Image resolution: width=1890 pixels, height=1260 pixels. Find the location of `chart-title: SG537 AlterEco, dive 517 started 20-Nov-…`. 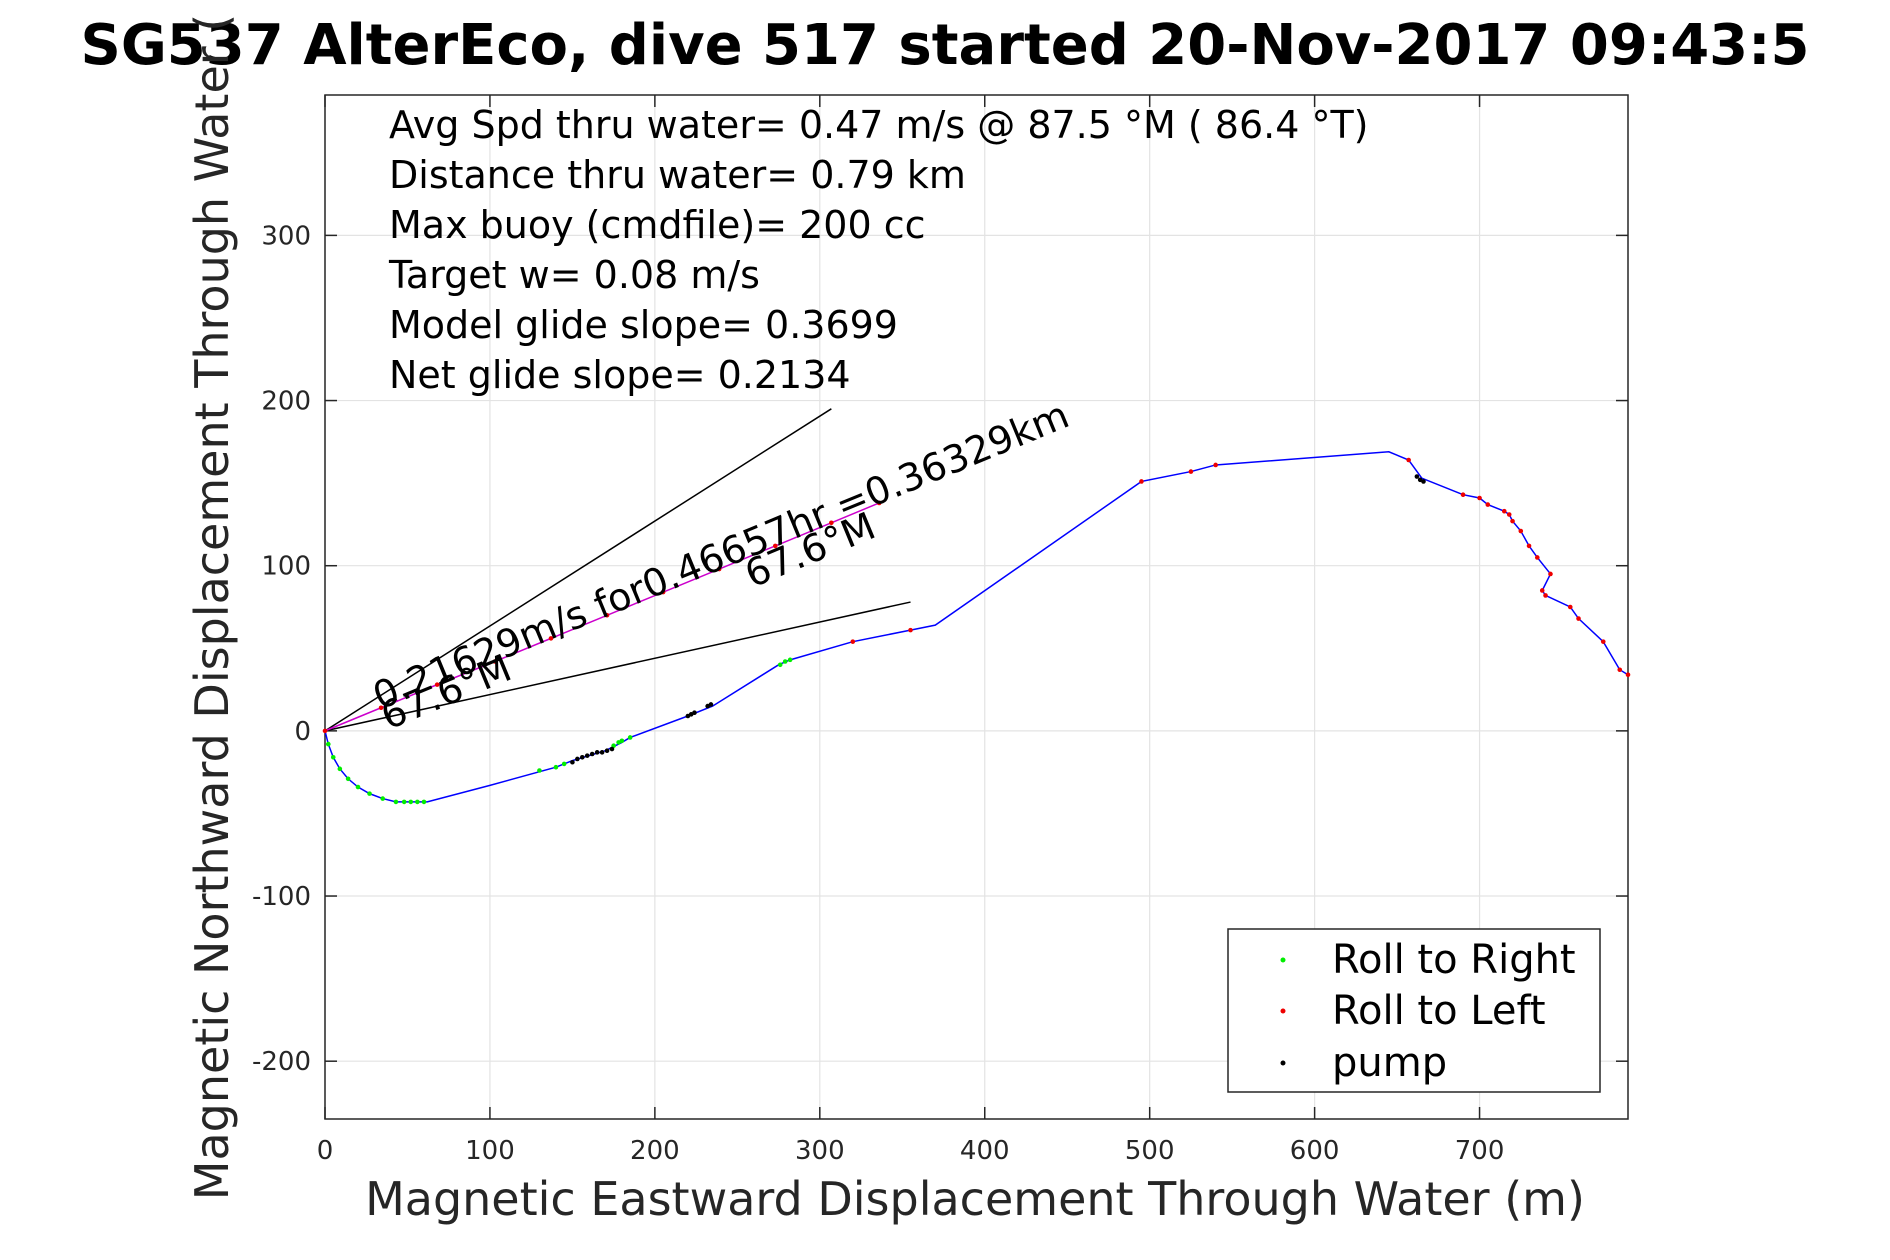

chart-title: SG537 AlterEco, dive 517 started 20-Nov-… is located at coordinates (945, 45).